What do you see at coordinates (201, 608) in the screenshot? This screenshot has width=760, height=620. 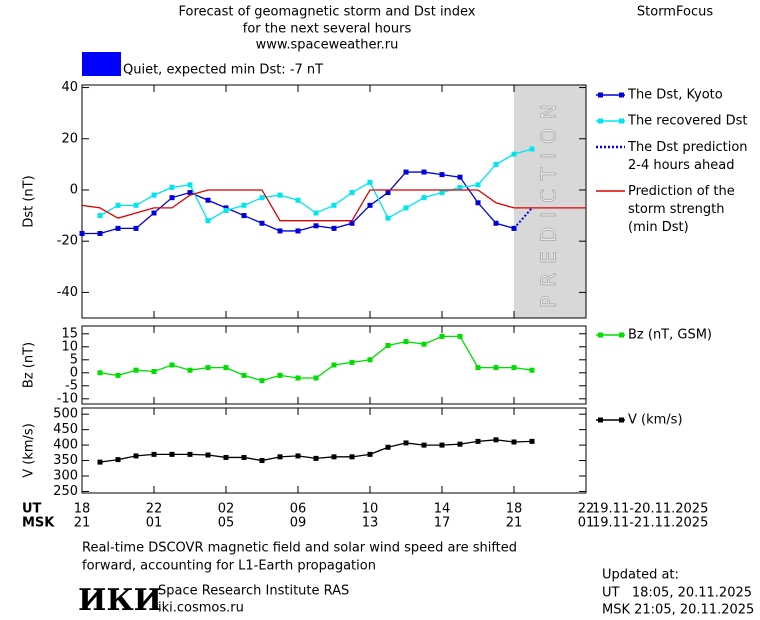 I see `site: iki.cosmos.ru` at bounding box center [201, 608].